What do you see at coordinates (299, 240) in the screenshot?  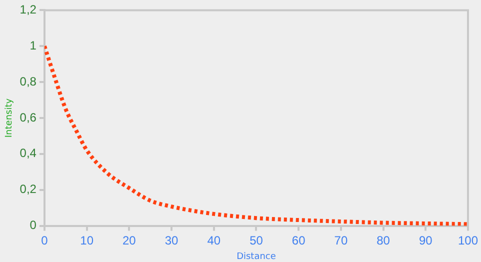 I see `x-tick-label: 60` at bounding box center [299, 240].